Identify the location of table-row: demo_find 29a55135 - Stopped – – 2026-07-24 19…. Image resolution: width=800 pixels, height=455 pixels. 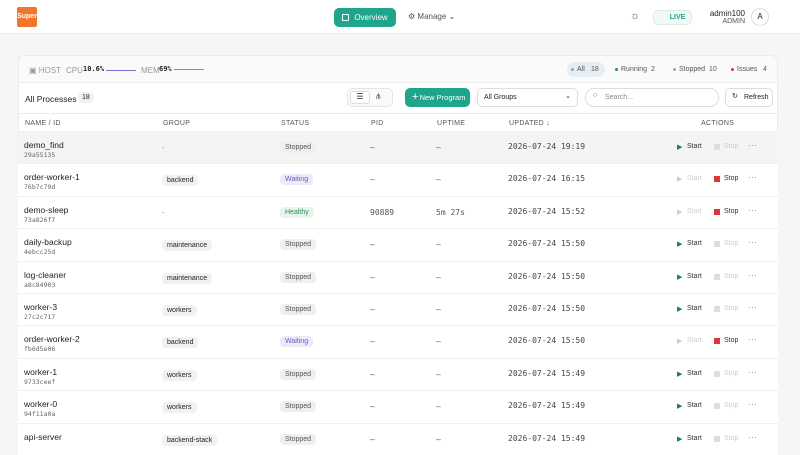
(398, 147).